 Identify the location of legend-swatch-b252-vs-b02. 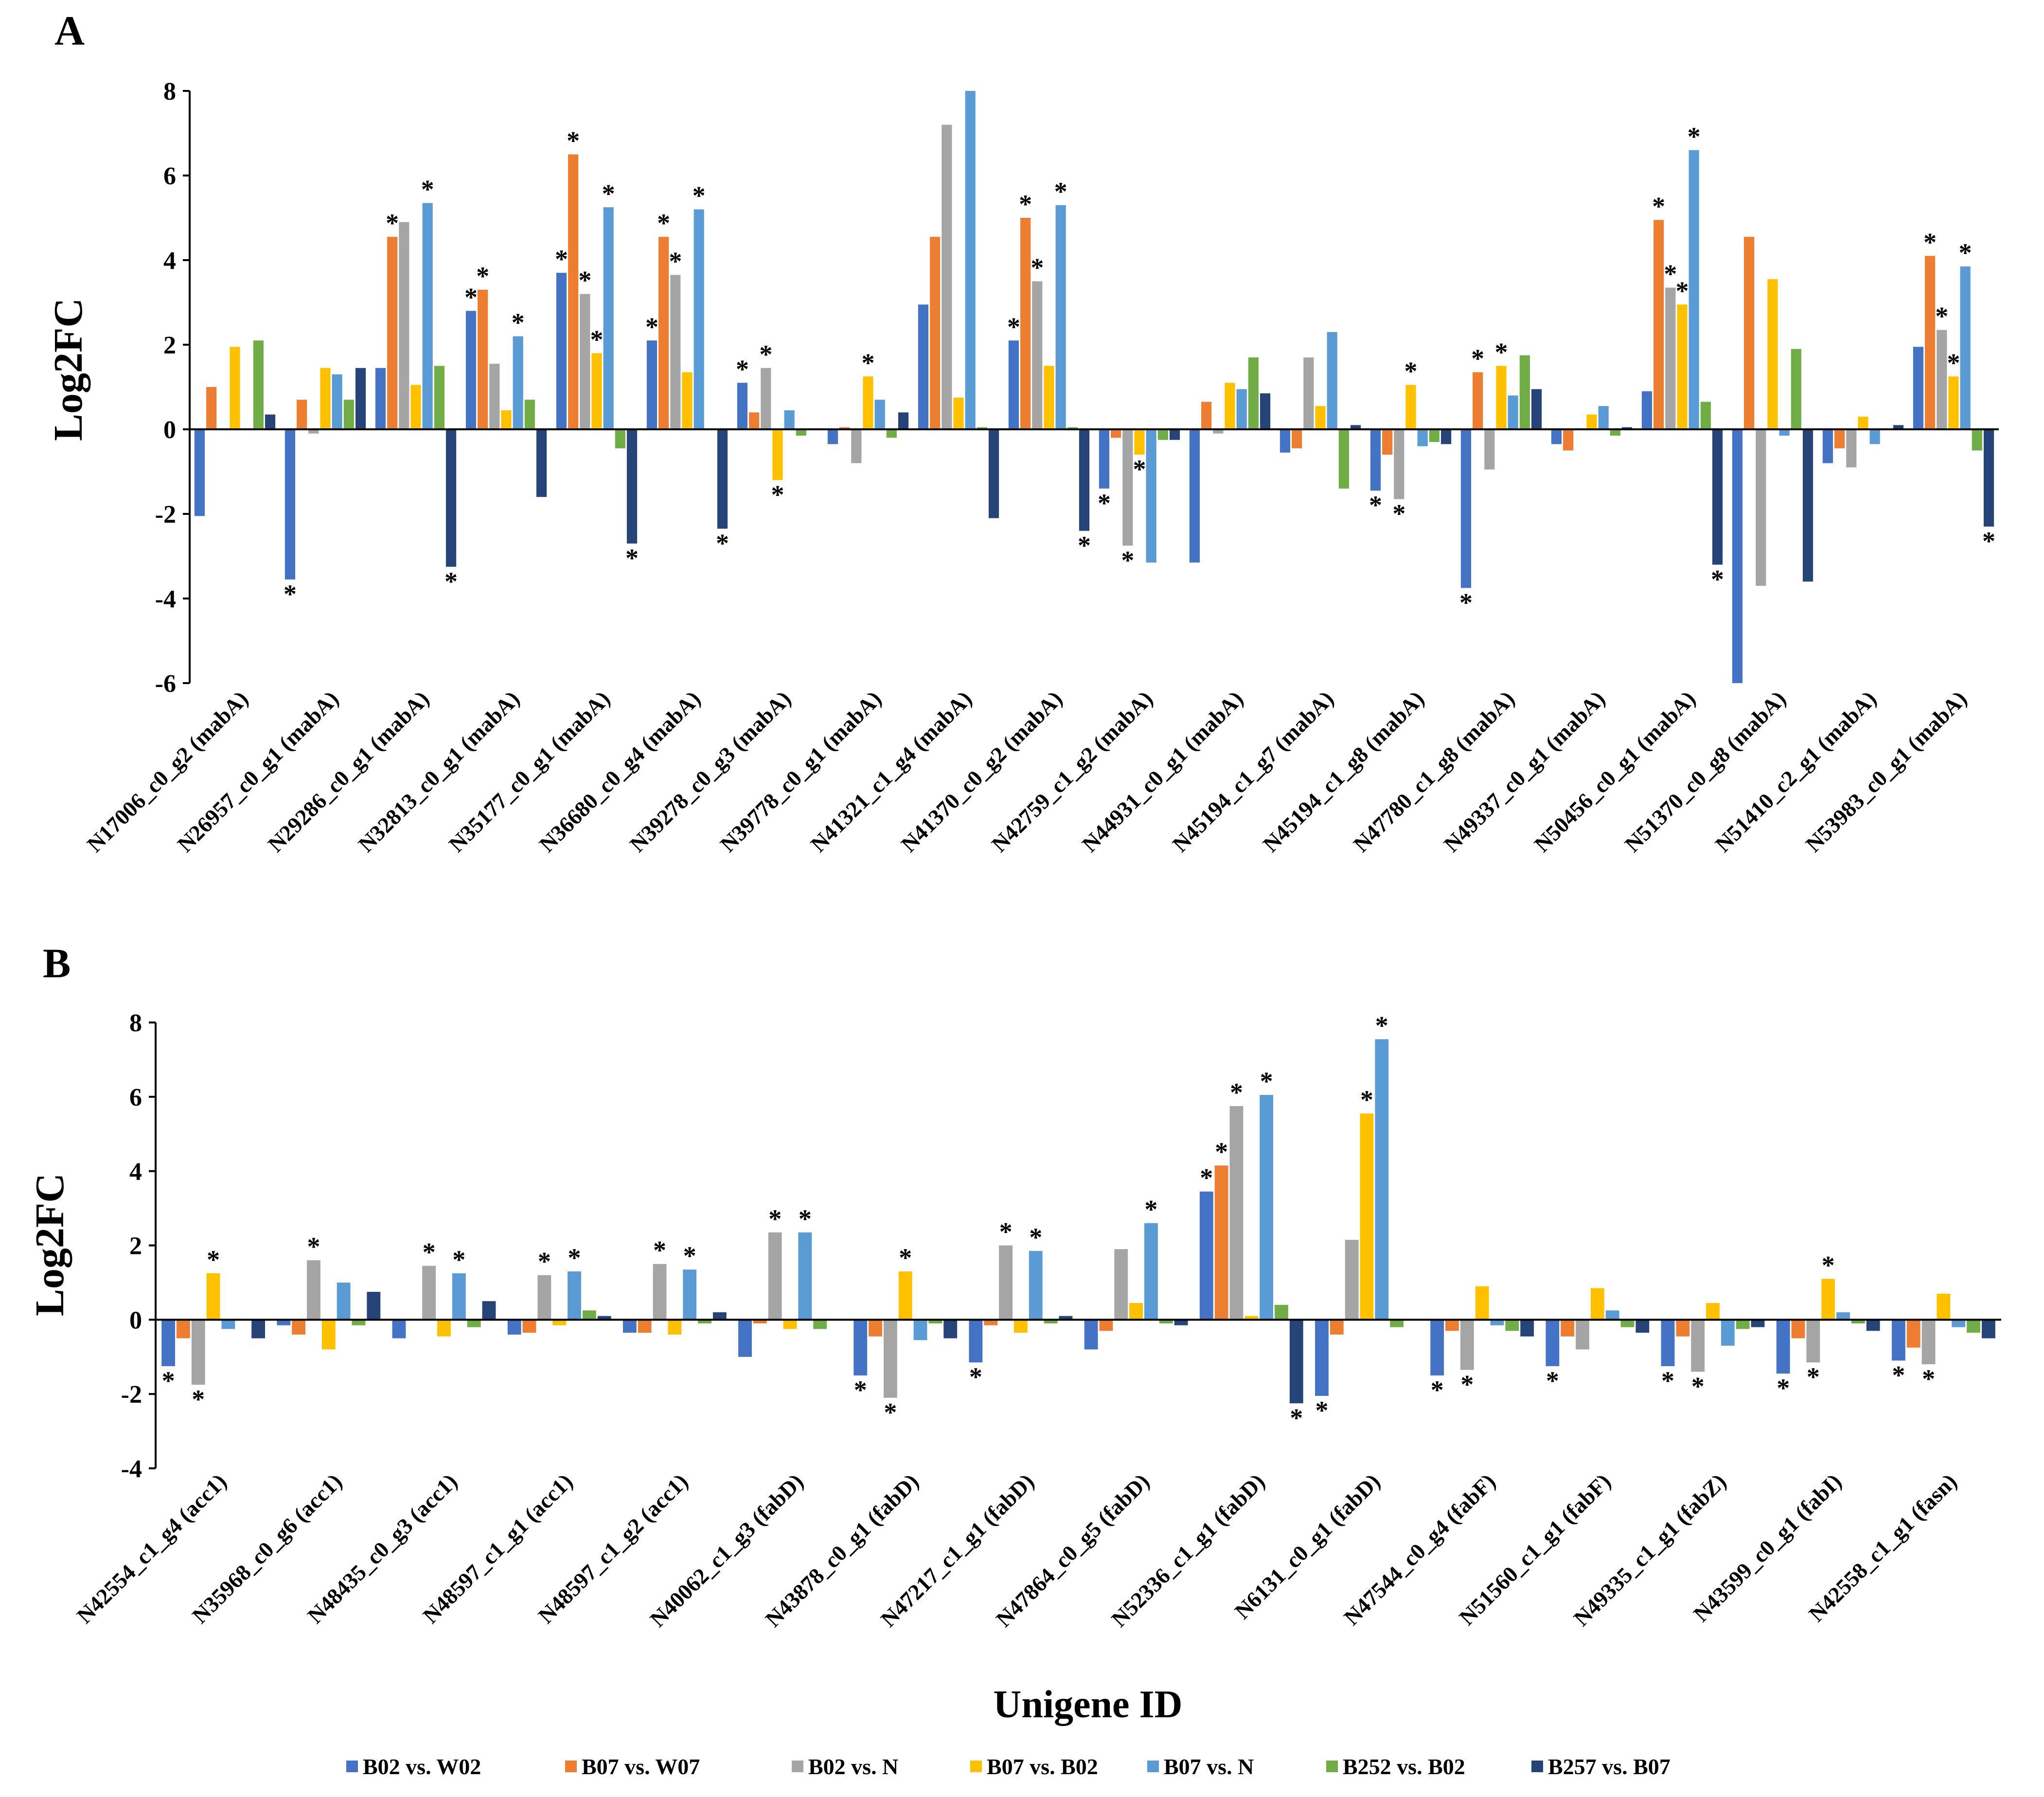
(1332, 1767).